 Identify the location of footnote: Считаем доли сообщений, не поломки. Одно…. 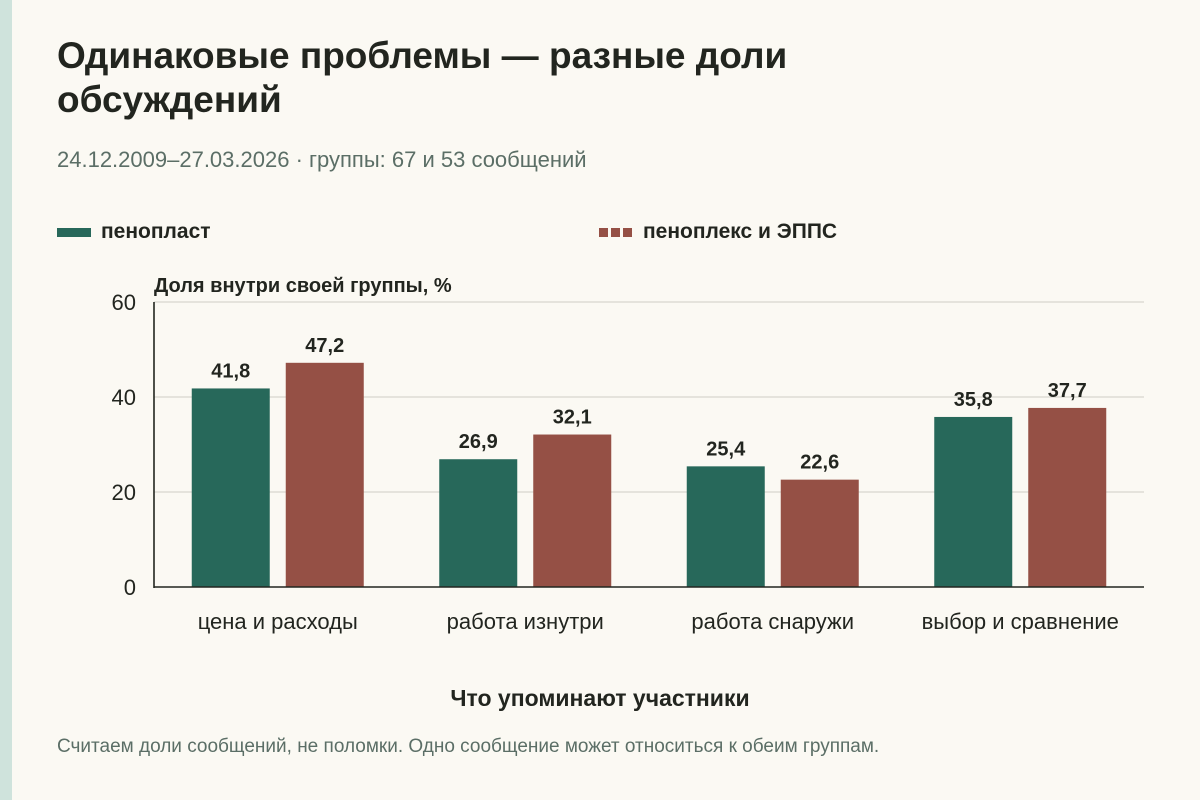
(468, 746).